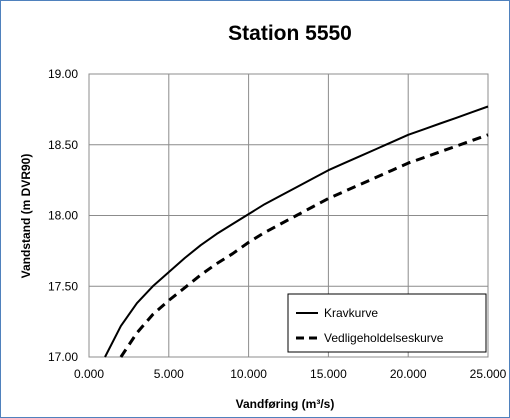 This screenshot has width=510, height=418. What do you see at coordinates (63, 216) in the screenshot?
I see `y-tick-label: 18.00` at bounding box center [63, 216].